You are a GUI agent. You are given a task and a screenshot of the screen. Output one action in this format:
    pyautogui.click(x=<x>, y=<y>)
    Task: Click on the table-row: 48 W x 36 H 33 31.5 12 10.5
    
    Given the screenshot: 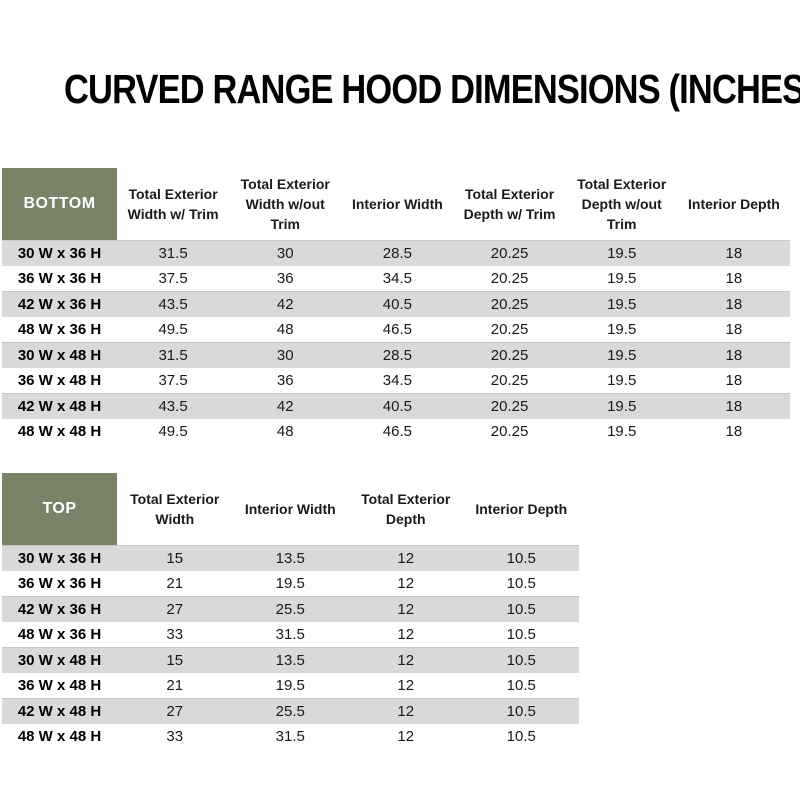 What is the action you would take?
    pyautogui.click(x=290, y=635)
    